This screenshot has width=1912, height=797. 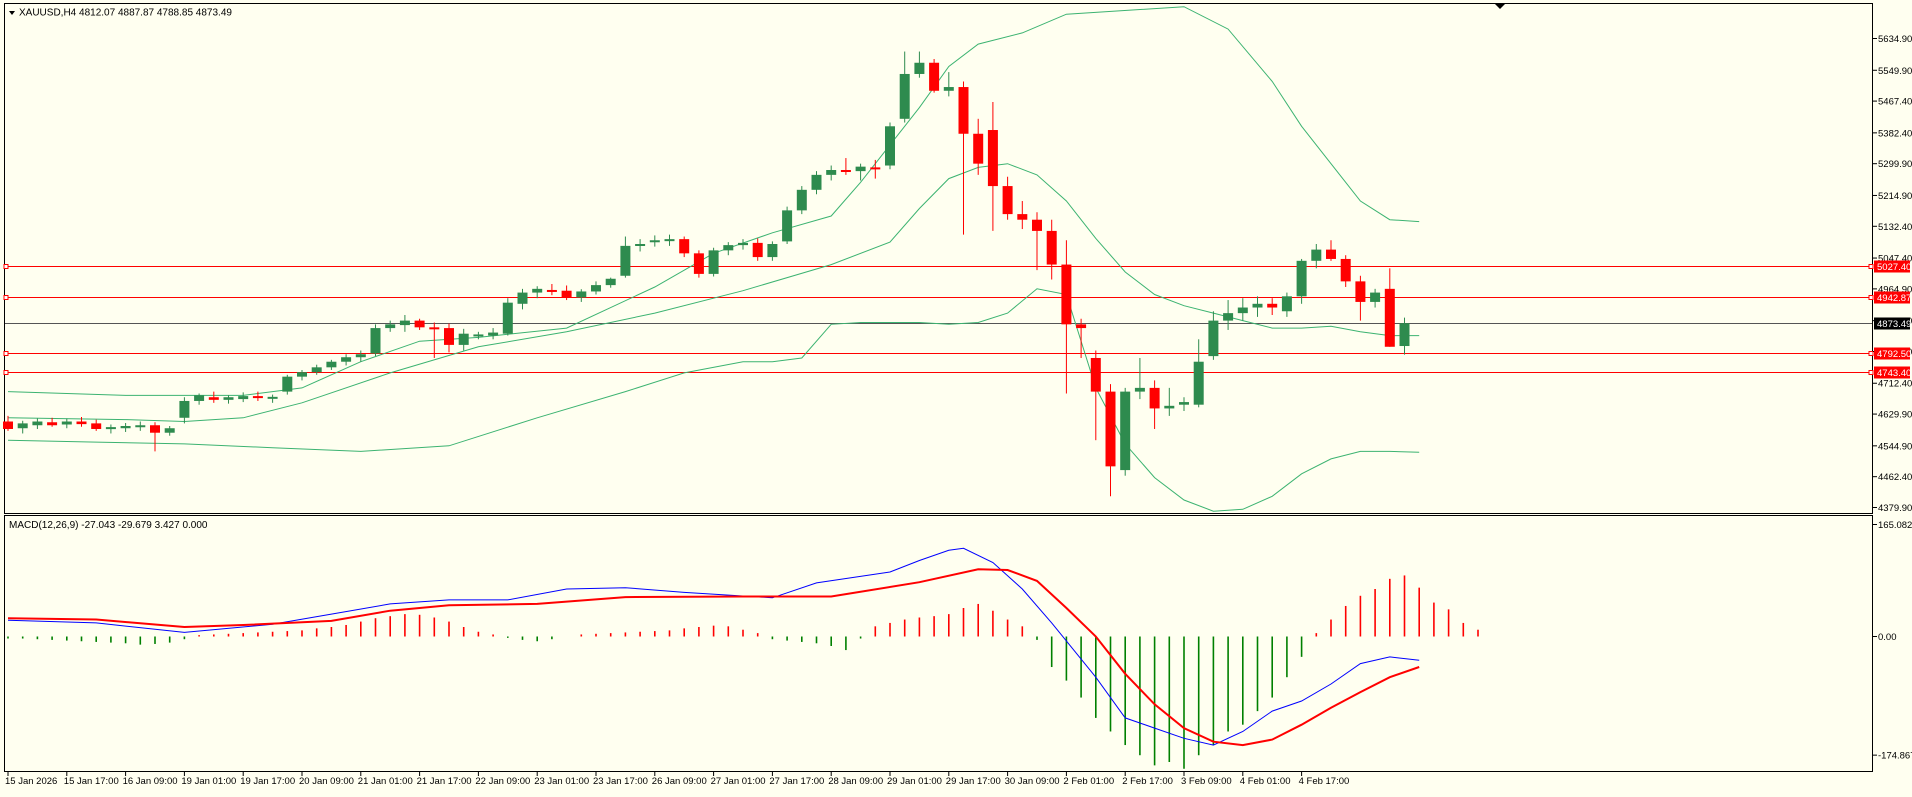 What do you see at coordinates (31, 781) in the screenshot?
I see `time-tick-label: 15 Jan 2026` at bounding box center [31, 781].